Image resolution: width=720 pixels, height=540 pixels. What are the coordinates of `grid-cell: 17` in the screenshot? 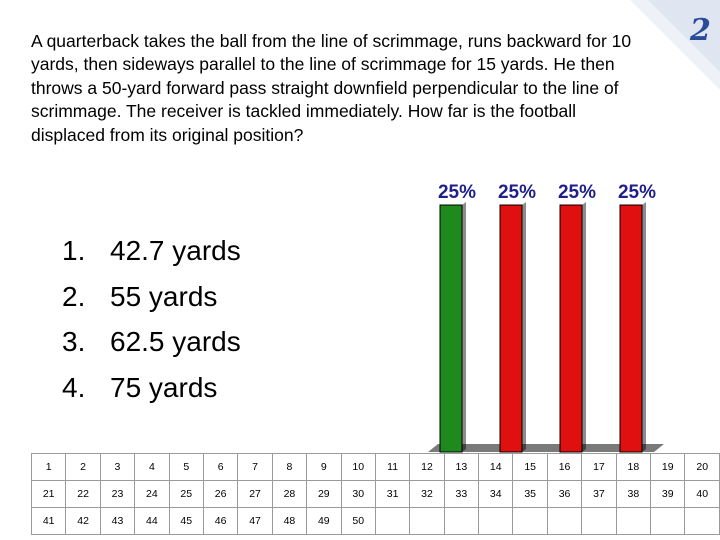 It's located at (599, 467).